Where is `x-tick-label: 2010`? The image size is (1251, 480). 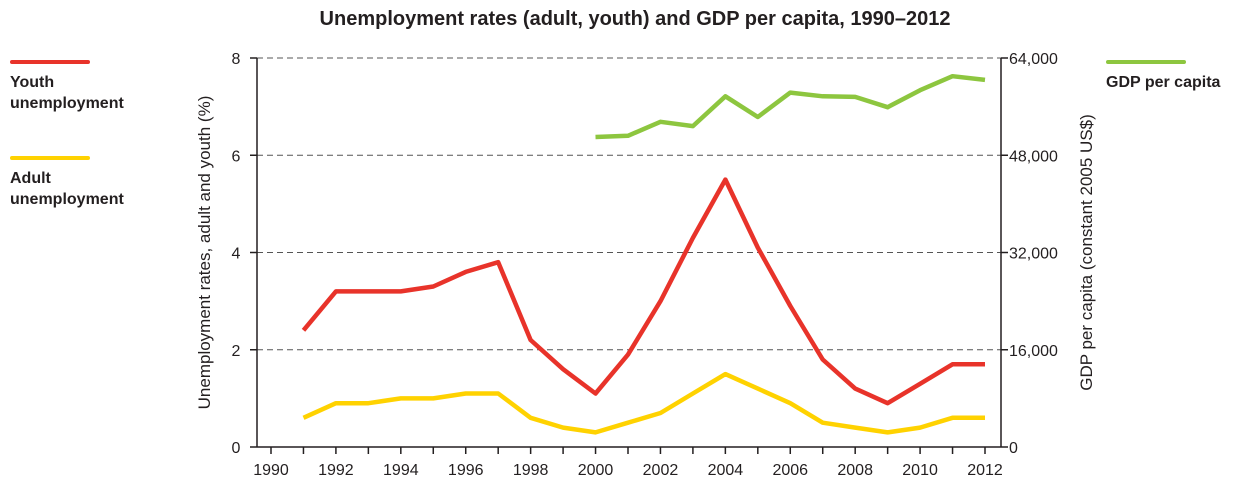 x-tick-label: 2010 is located at coordinates (920, 470).